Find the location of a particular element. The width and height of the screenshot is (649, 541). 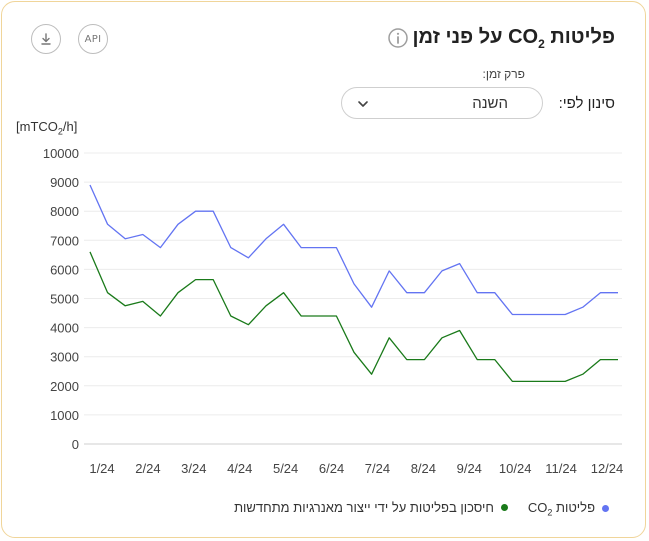

x-tick-label: 2/24 is located at coordinates (147, 468).